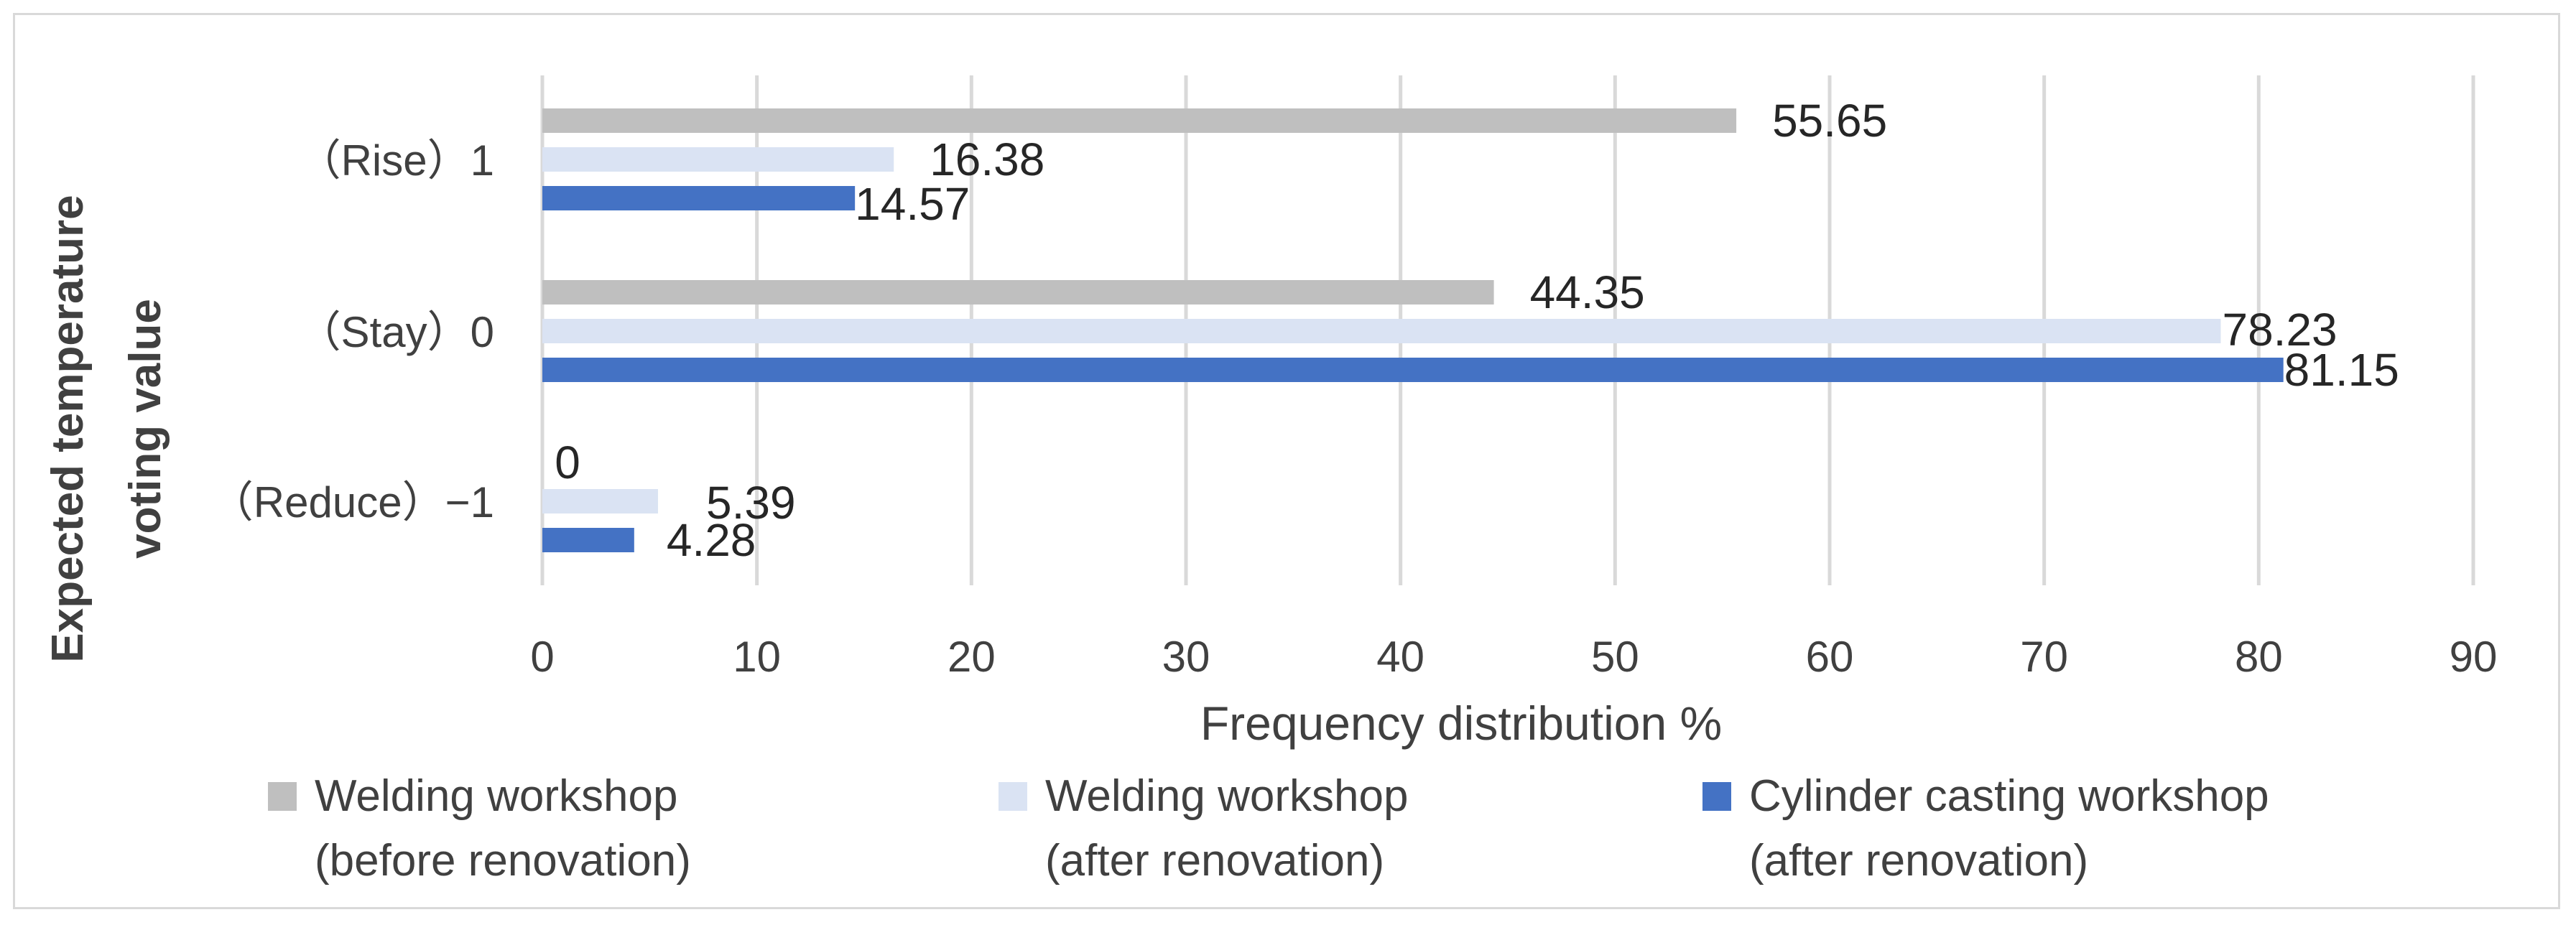 The height and width of the screenshot is (925, 2576). I want to click on y-axis-title-line-2: voting value, so click(145, 429).